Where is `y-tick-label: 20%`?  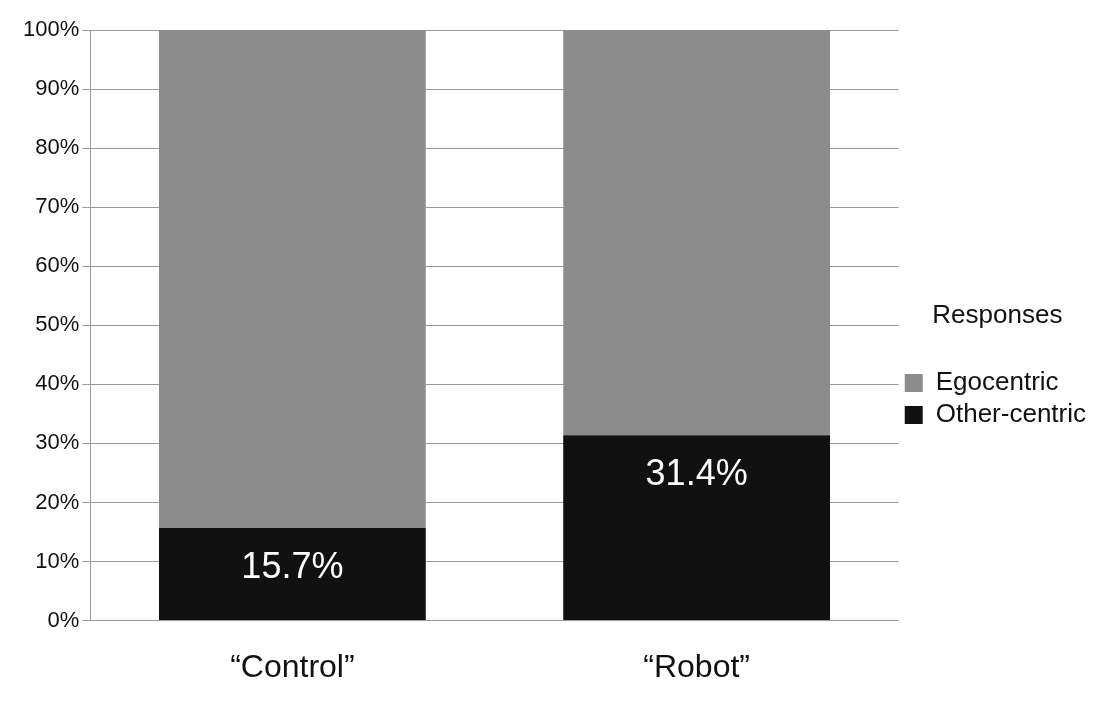 y-tick-label: 20% is located at coordinates (57, 501).